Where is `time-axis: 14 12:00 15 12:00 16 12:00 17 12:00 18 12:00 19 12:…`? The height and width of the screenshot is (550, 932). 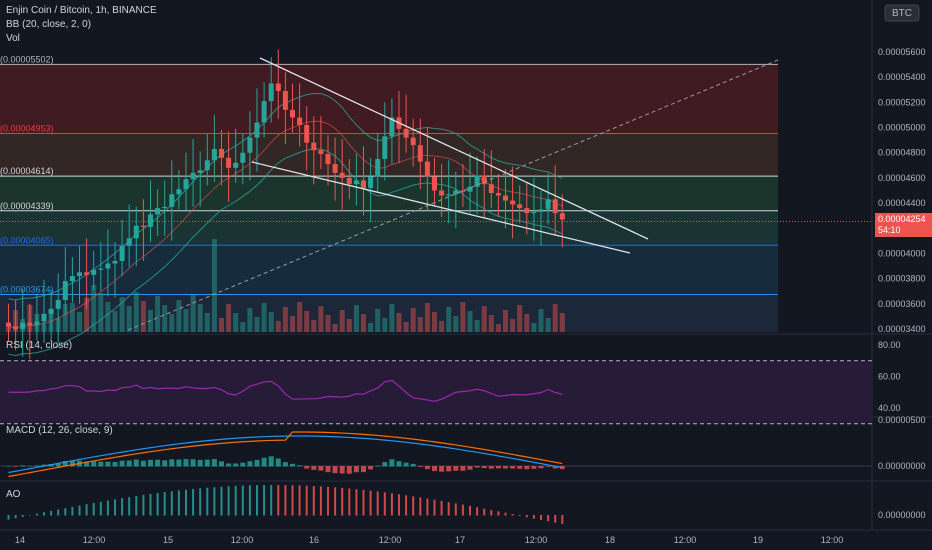 time-axis: 14 12:00 15 12:00 16 12:00 17 12:00 18 12:00 19 12:… is located at coordinates (429, 540).